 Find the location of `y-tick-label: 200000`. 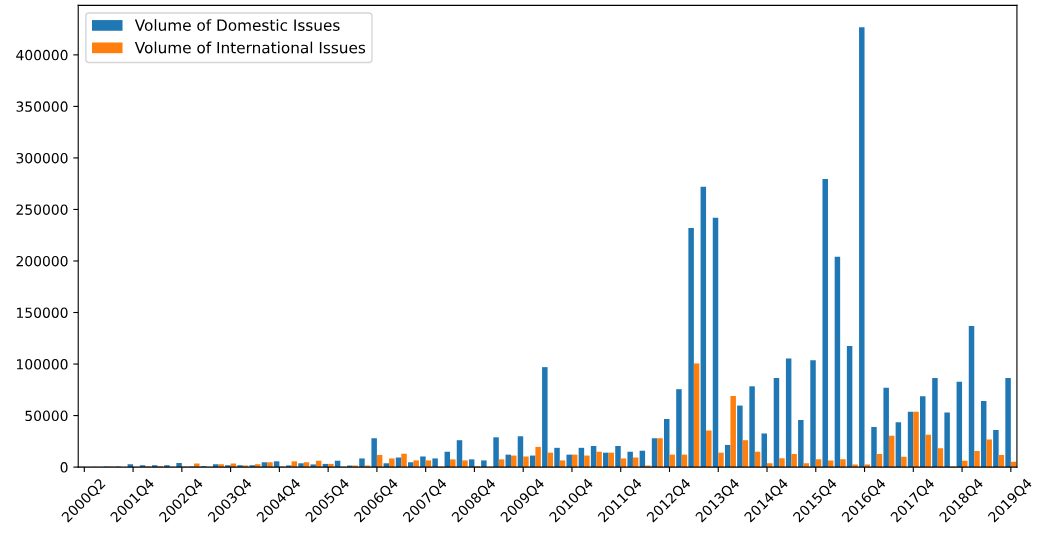

y-tick-label: 200000 is located at coordinates (42, 261).